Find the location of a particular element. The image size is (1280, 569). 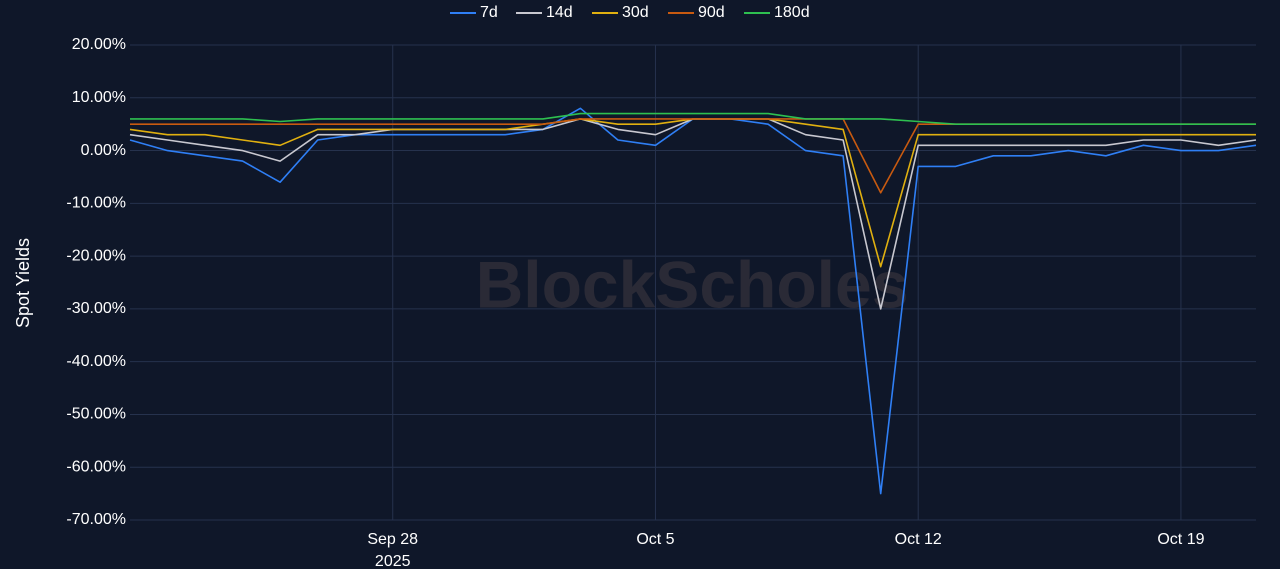

x-tick-label: Oct 12 is located at coordinates (918, 539).